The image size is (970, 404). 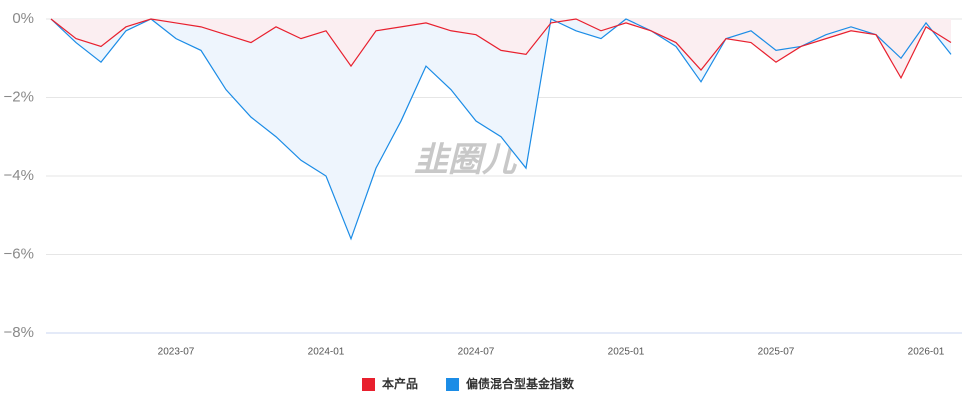 What do you see at coordinates (926, 352) in the screenshot?
I see `x-tick-label: 2026-01` at bounding box center [926, 352].